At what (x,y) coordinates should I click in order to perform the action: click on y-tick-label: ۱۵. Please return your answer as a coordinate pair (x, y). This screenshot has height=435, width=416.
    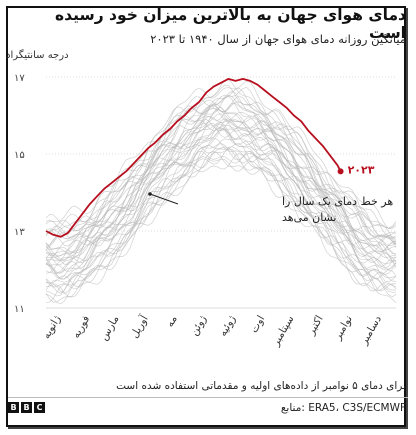
    Looking at the image, I should click on (19, 155).